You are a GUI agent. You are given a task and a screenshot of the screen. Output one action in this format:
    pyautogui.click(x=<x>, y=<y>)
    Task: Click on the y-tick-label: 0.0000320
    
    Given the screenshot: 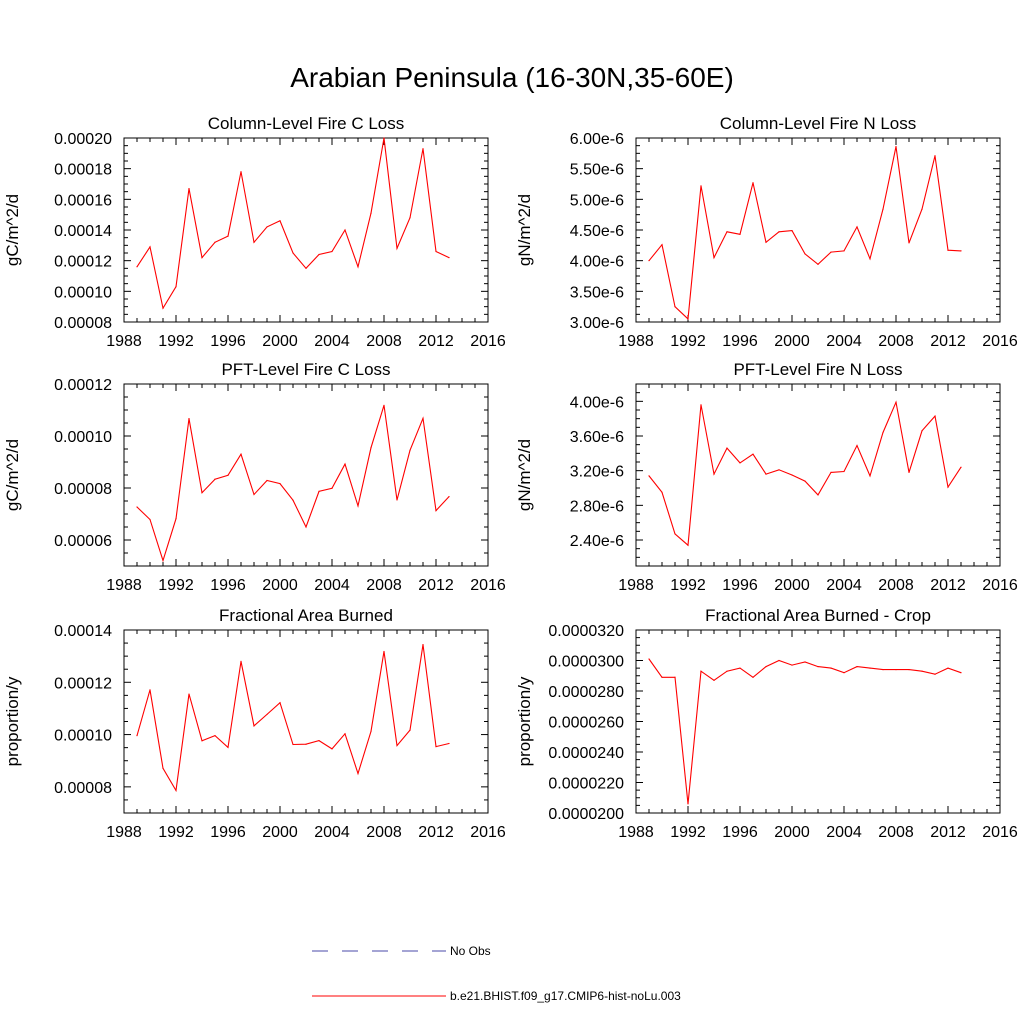 What is the action you would take?
    pyautogui.click(x=586, y=631)
    